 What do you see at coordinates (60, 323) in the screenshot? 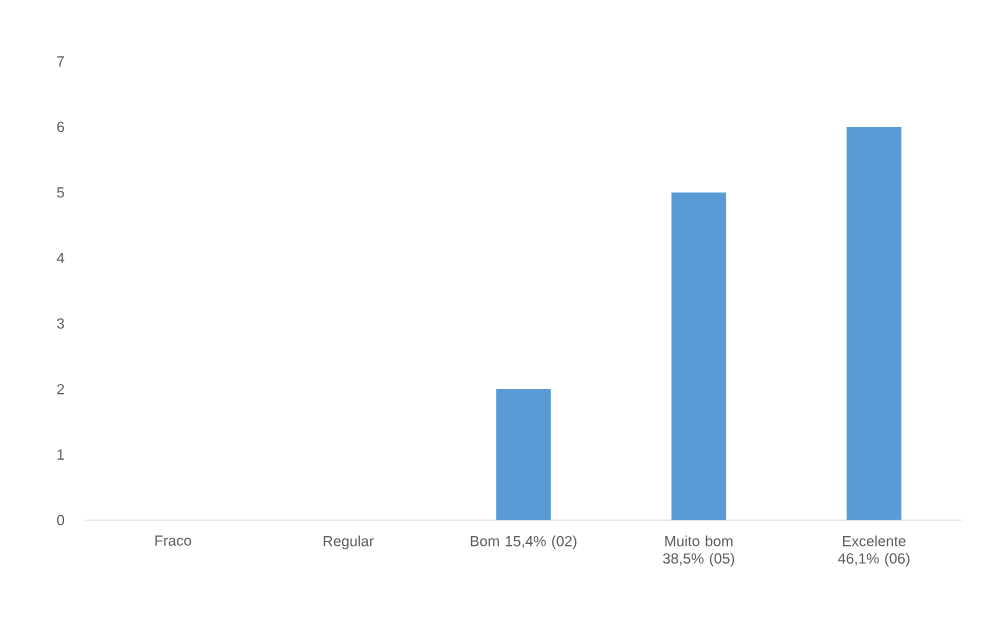
I see `y-tick-label: 3` at bounding box center [60, 323].